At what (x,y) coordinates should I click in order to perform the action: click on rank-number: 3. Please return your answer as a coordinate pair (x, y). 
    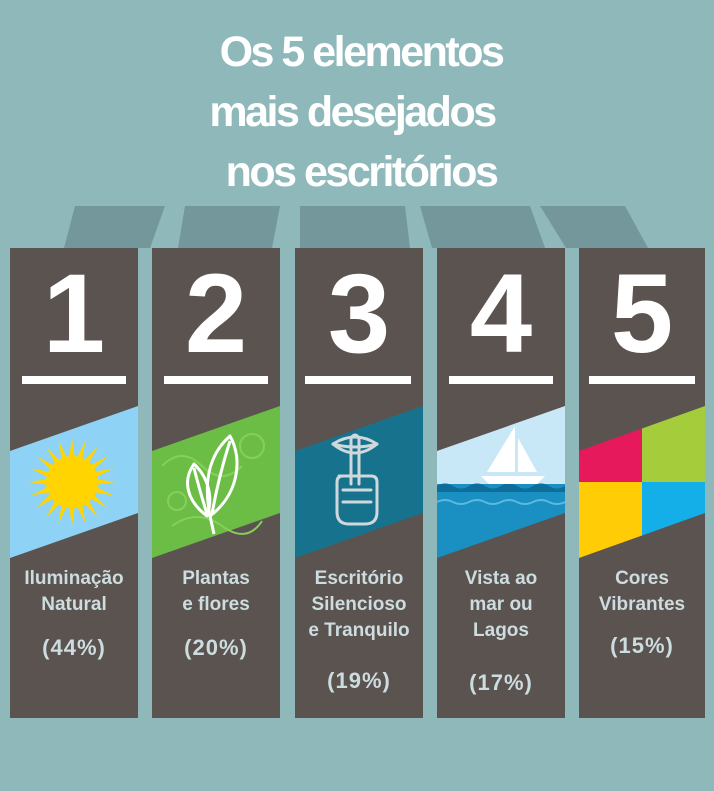
    Looking at the image, I should click on (359, 313).